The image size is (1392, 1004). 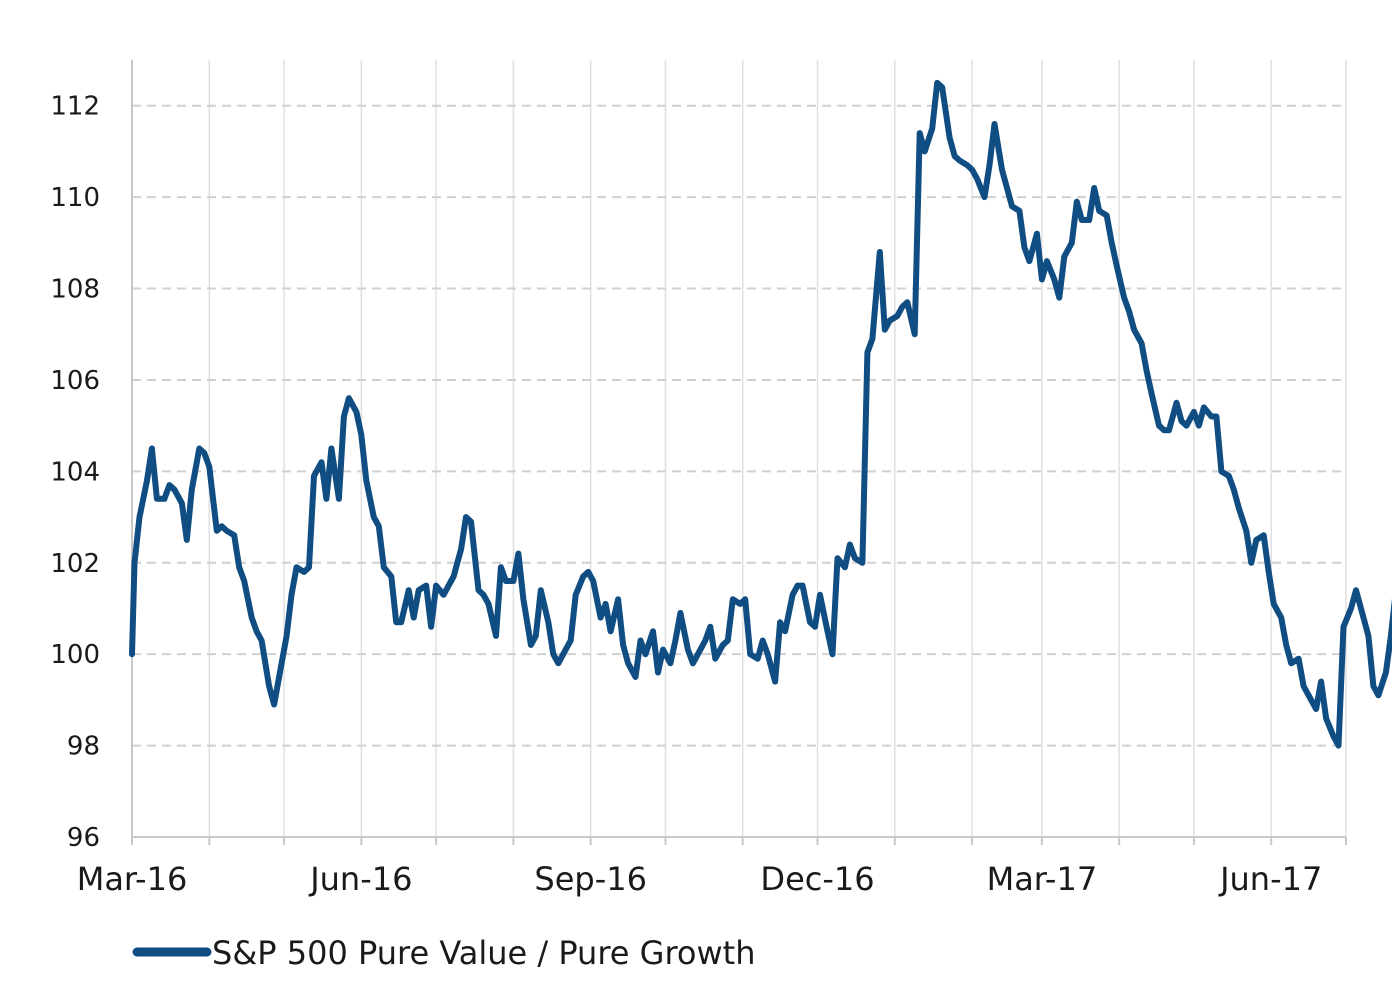 I want to click on y-tick-labels: 96 98 100 102 104 106 108 110 112, so click(x=75, y=472).